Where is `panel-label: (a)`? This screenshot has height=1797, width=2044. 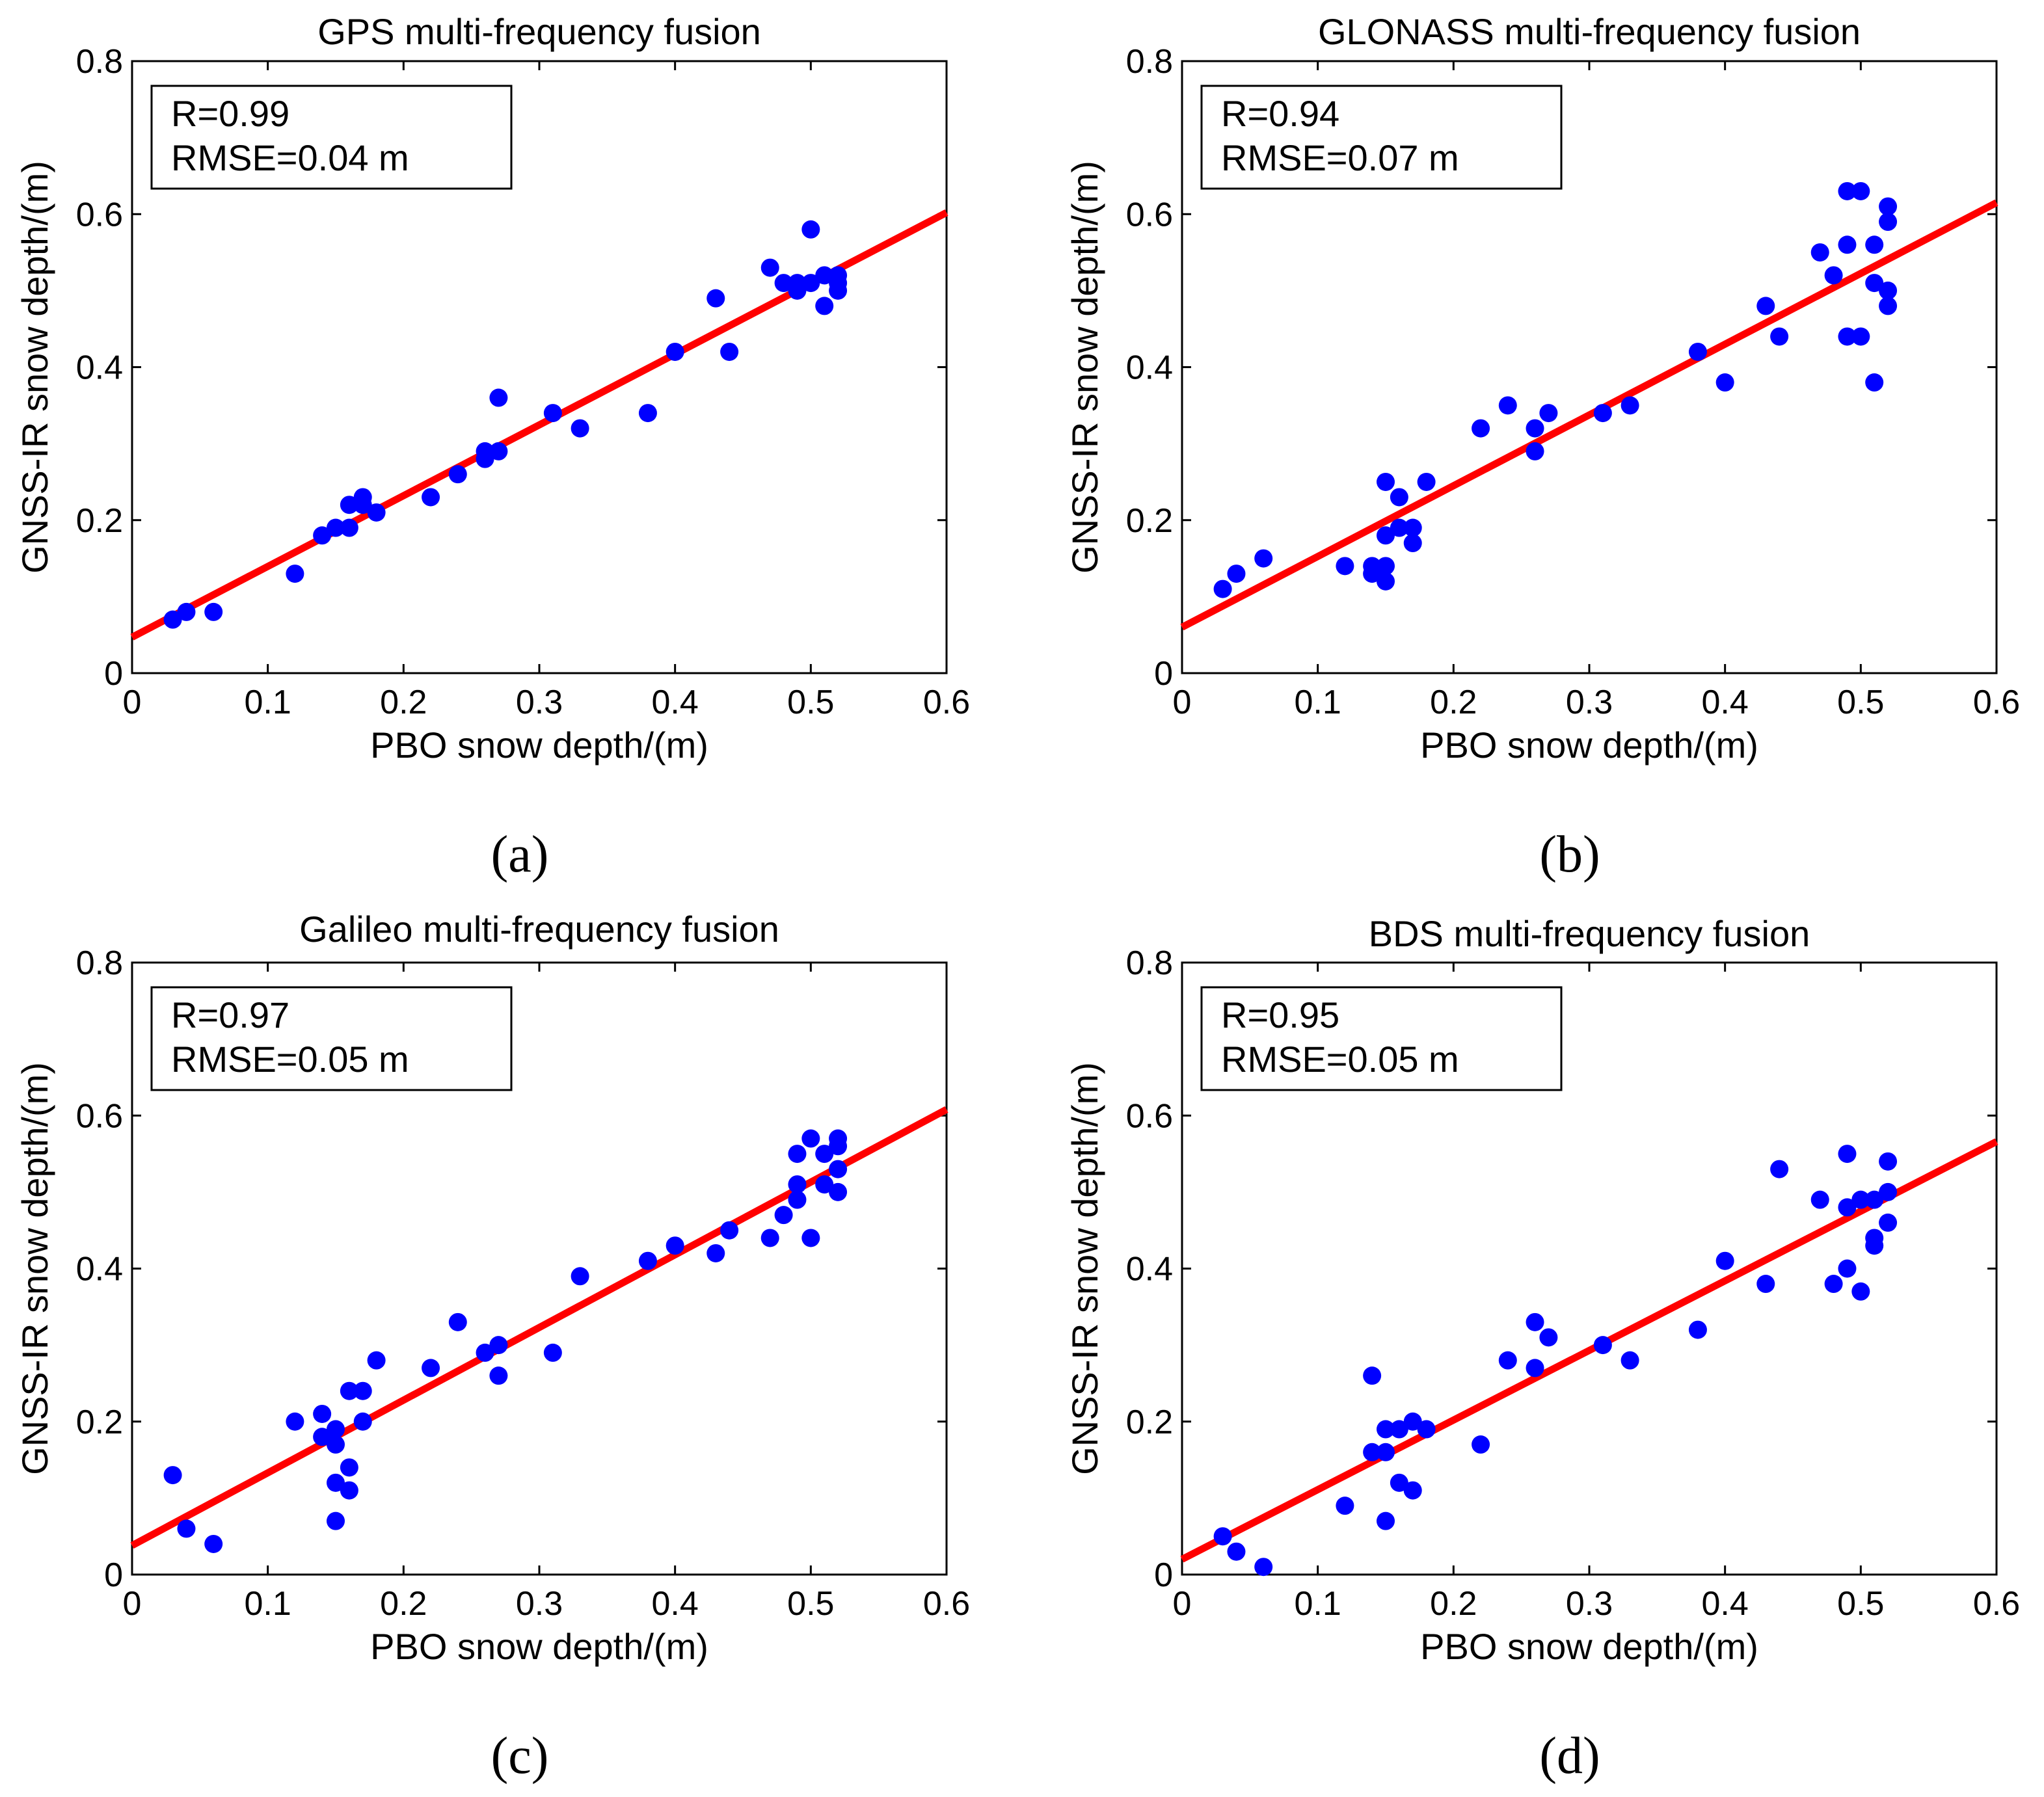
panel-label: (a) is located at coordinates (520, 854).